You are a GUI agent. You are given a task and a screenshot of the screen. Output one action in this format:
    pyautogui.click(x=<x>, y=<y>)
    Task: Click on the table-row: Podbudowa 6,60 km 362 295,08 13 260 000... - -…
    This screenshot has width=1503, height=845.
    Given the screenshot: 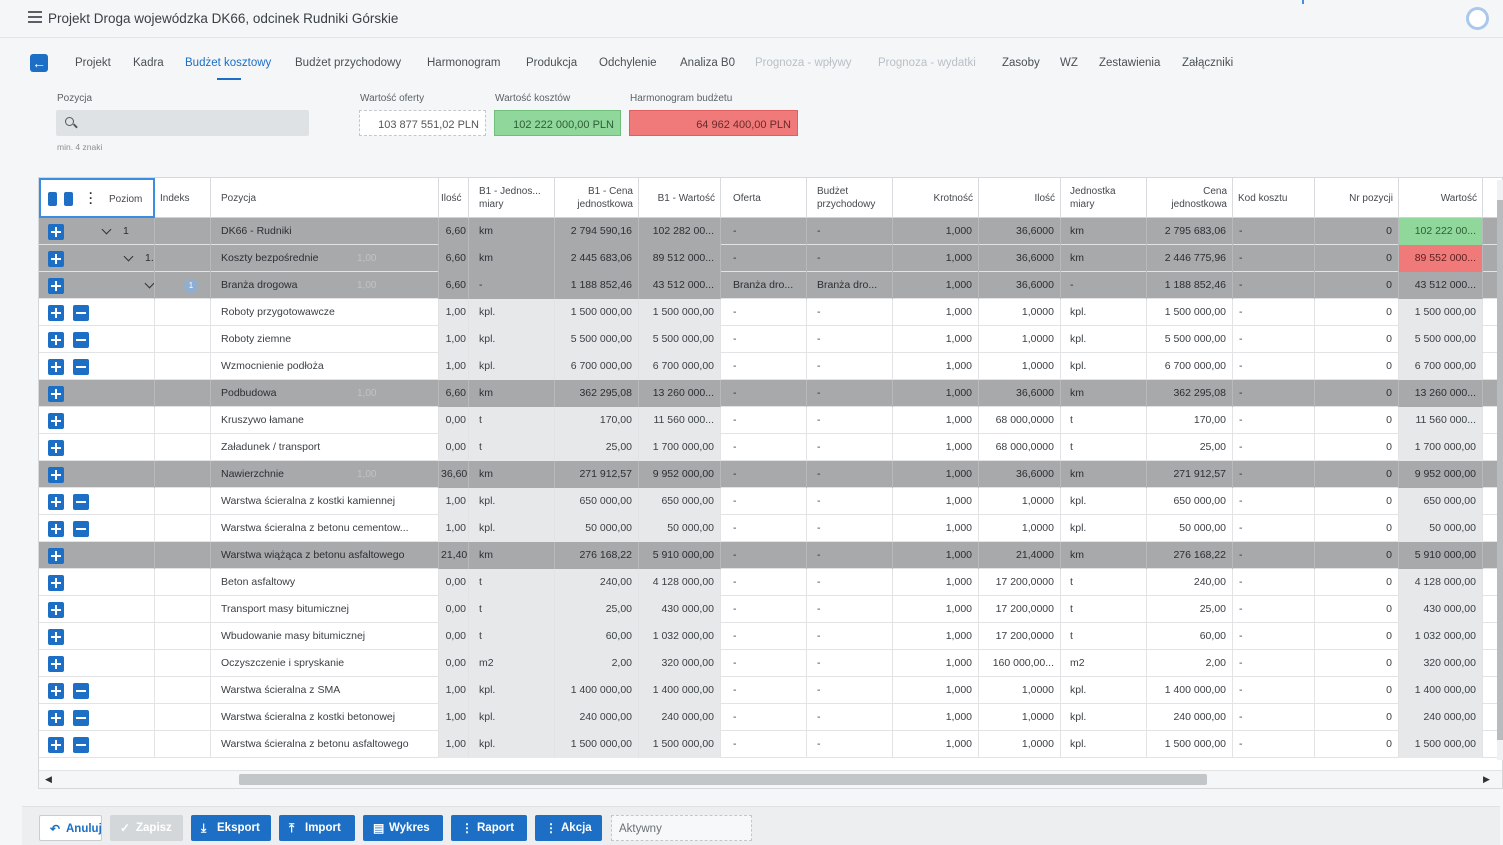 What is the action you would take?
    pyautogui.click(x=770, y=393)
    